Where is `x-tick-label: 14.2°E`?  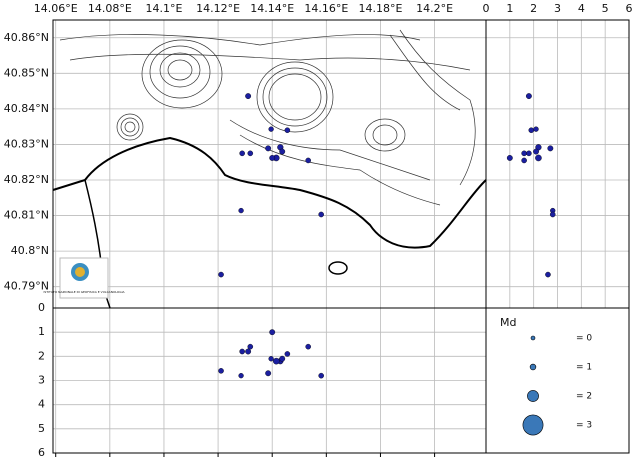
x-tick-label: 14.2°E is located at coordinates (434, 8).